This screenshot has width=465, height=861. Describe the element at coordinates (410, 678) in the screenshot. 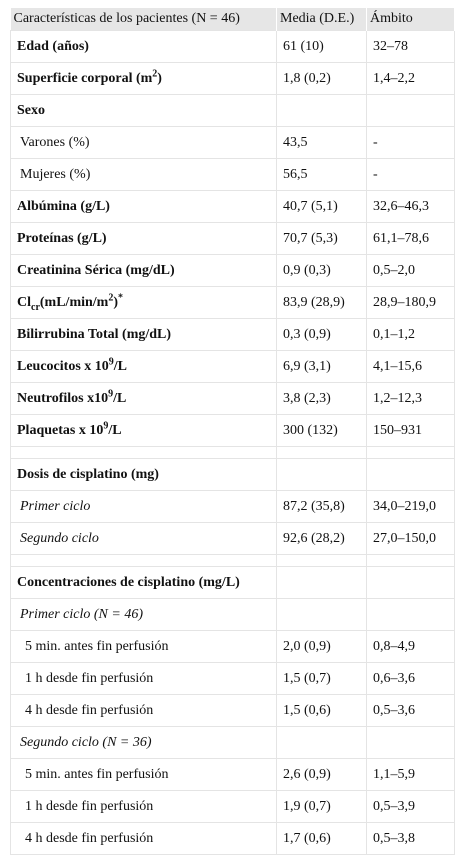

I see `range-cell: 0,6–3,6` at that location.